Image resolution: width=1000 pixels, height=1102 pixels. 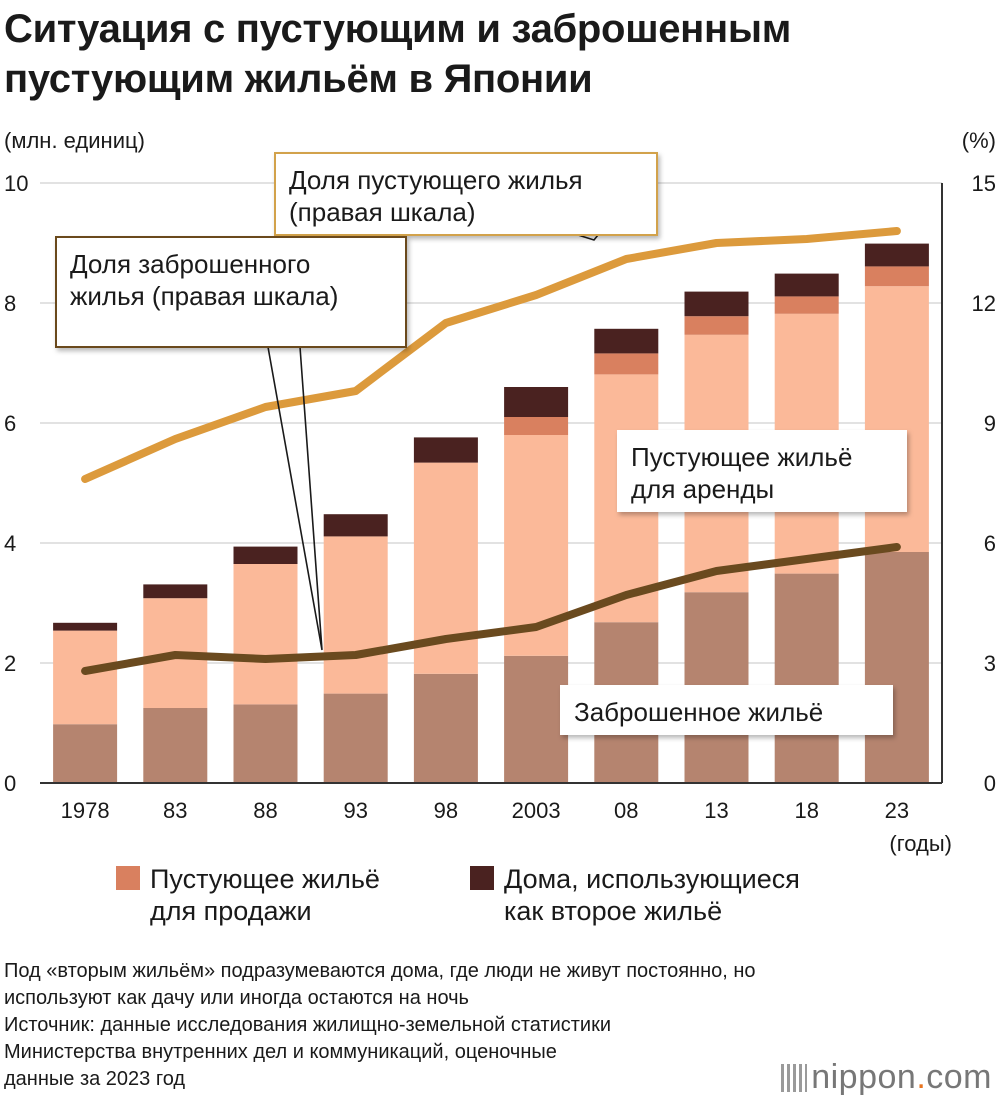 I want to click on logo-mark-icon, so click(x=794, y=1078).